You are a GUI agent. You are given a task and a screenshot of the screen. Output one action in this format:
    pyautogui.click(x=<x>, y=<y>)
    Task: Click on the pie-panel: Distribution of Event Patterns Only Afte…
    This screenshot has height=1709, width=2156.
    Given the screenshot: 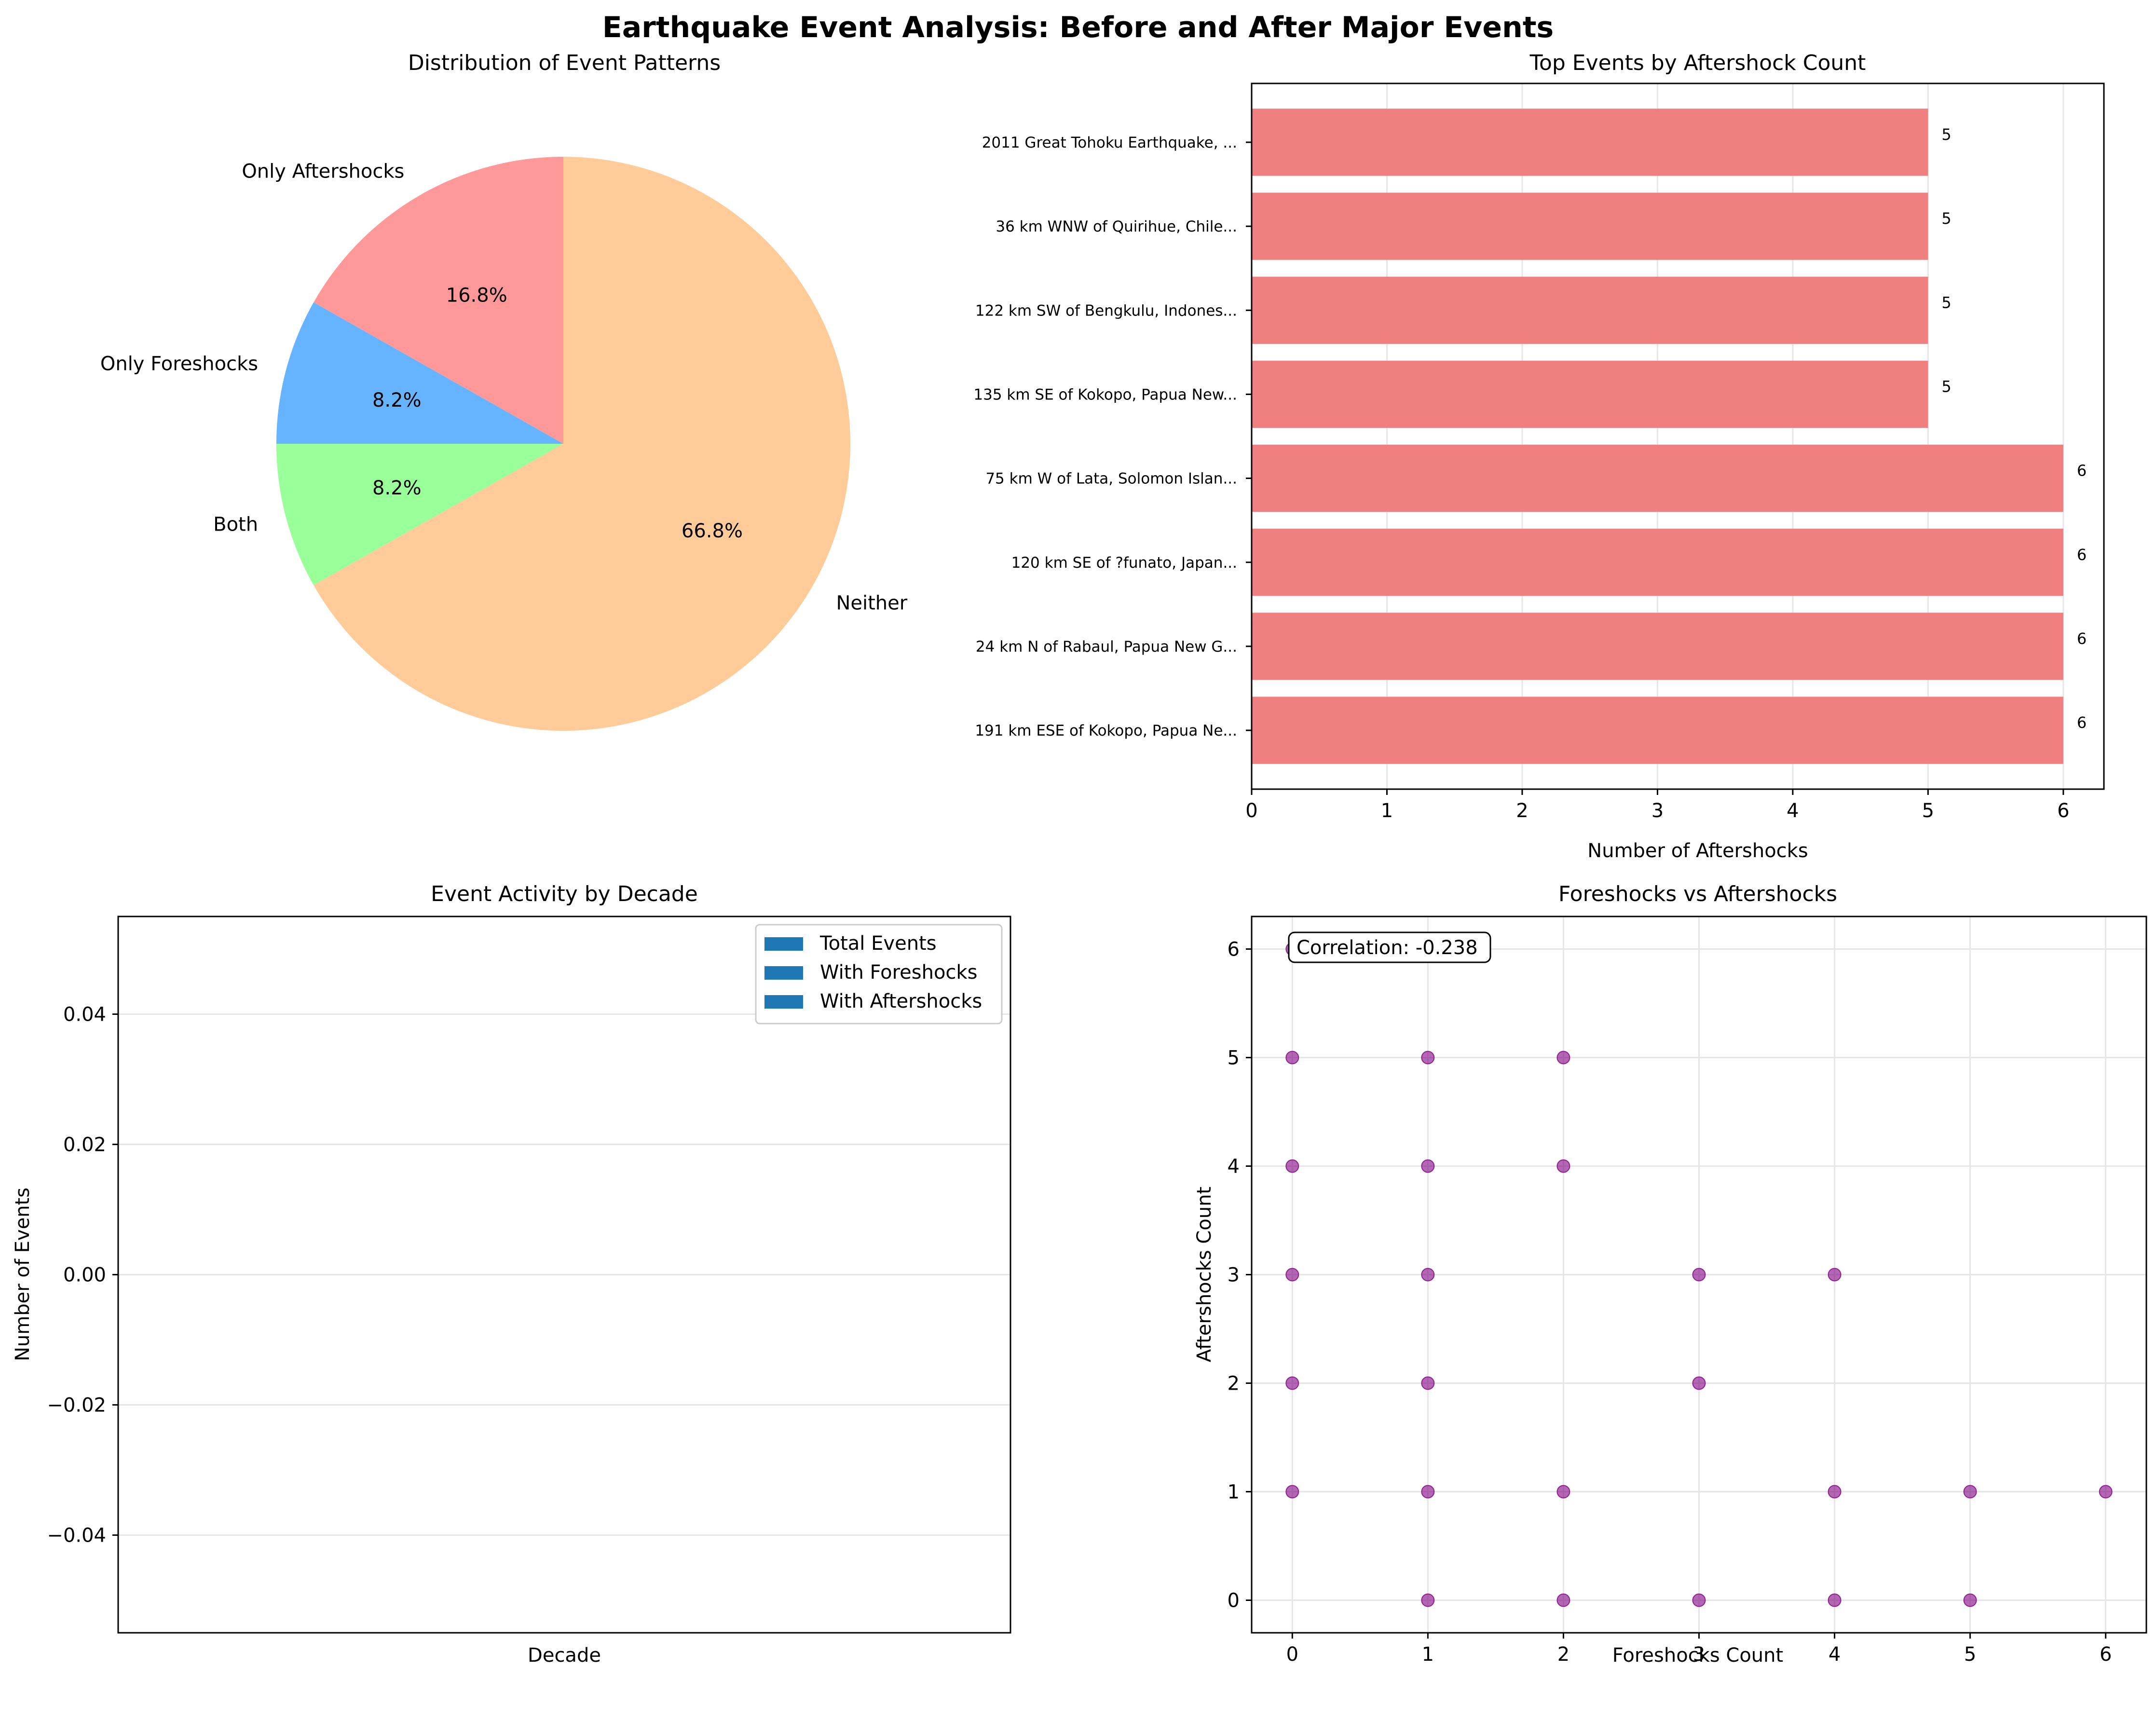 What is the action you would take?
    pyautogui.click(x=504, y=391)
    